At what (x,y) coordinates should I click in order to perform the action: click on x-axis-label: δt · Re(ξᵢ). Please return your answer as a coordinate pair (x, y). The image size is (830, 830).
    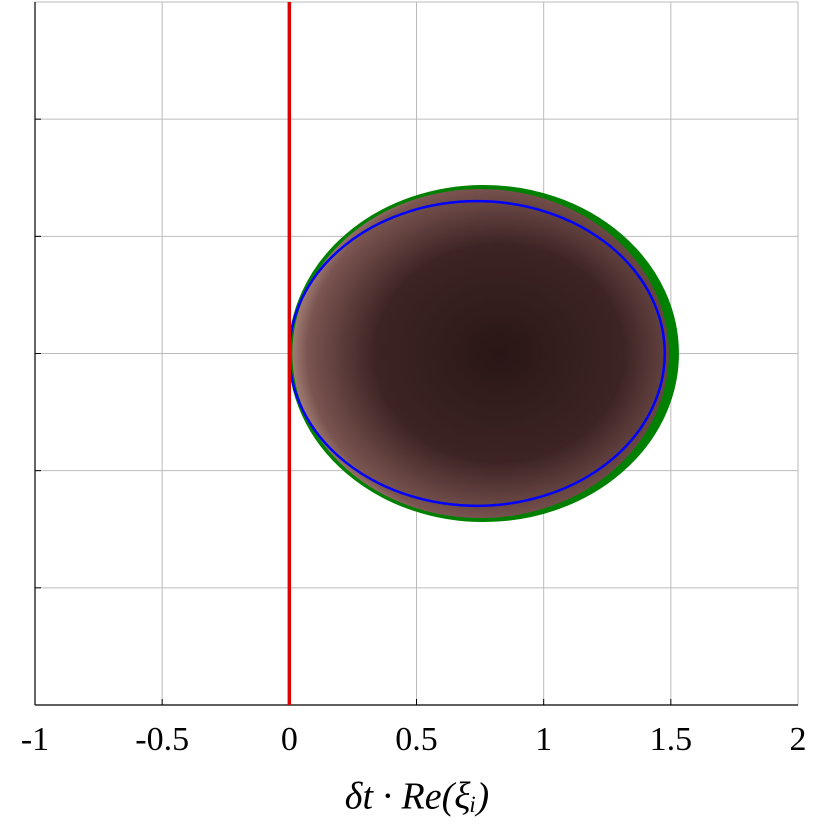
    Looking at the image, I should click on (417, 797).